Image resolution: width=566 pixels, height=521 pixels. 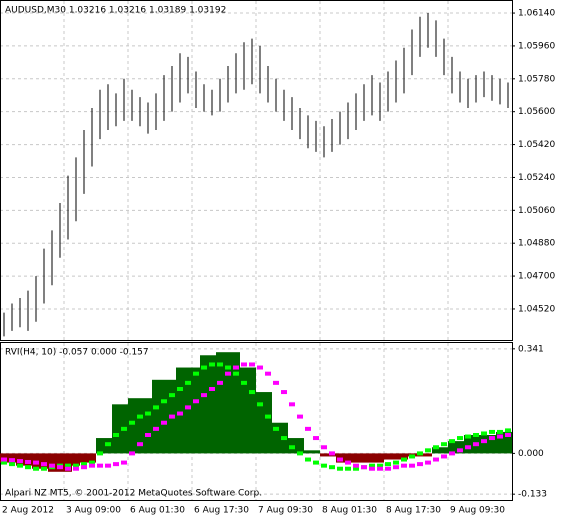 What do you see at coordinates (349, 511) in the screenshot?
I see `x-tick-label: 8 Aug 01:30` at bounding box center [349, 511].